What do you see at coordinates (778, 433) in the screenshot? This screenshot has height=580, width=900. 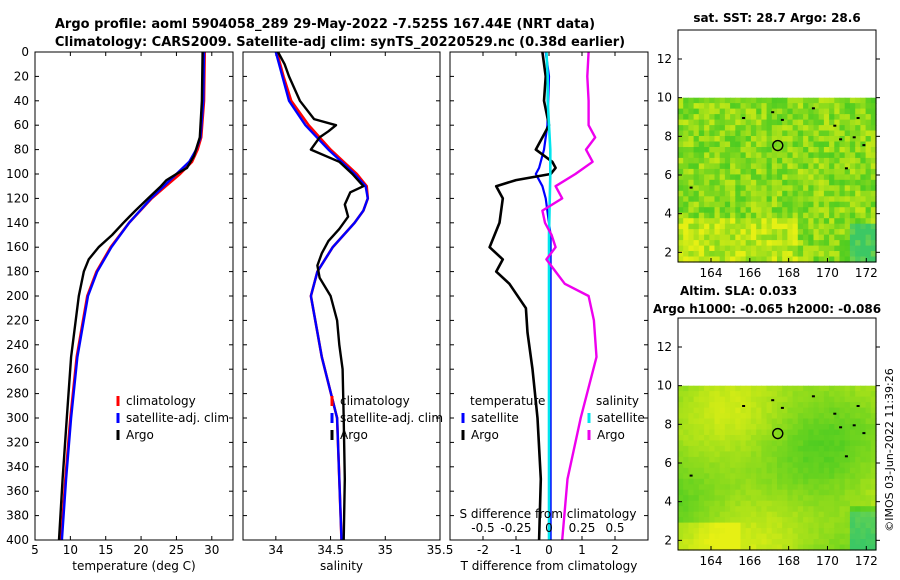 I see `argo-position-marker` at bounding box center [778, 433].